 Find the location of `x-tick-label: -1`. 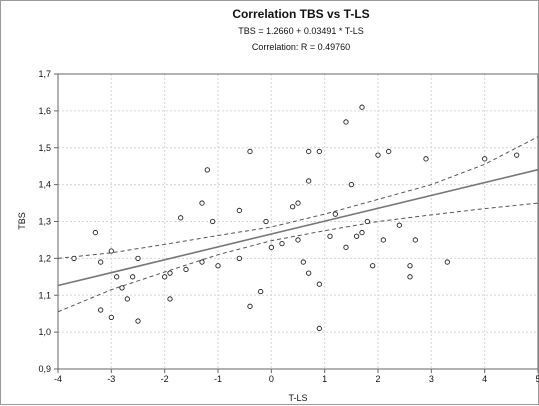

x-tick-label: -1 is located at coordinates (218, 379).